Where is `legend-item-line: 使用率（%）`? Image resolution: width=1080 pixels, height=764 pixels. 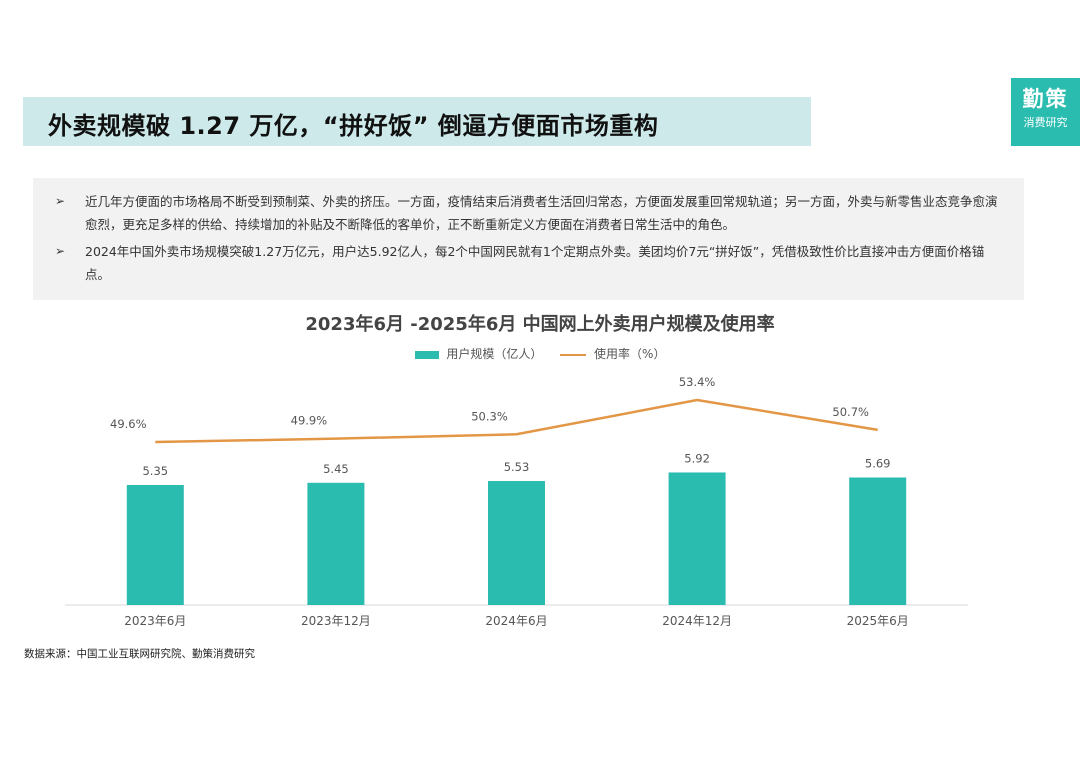 legend-item-line: 使用率（%） is located at coordinates (612, 353).